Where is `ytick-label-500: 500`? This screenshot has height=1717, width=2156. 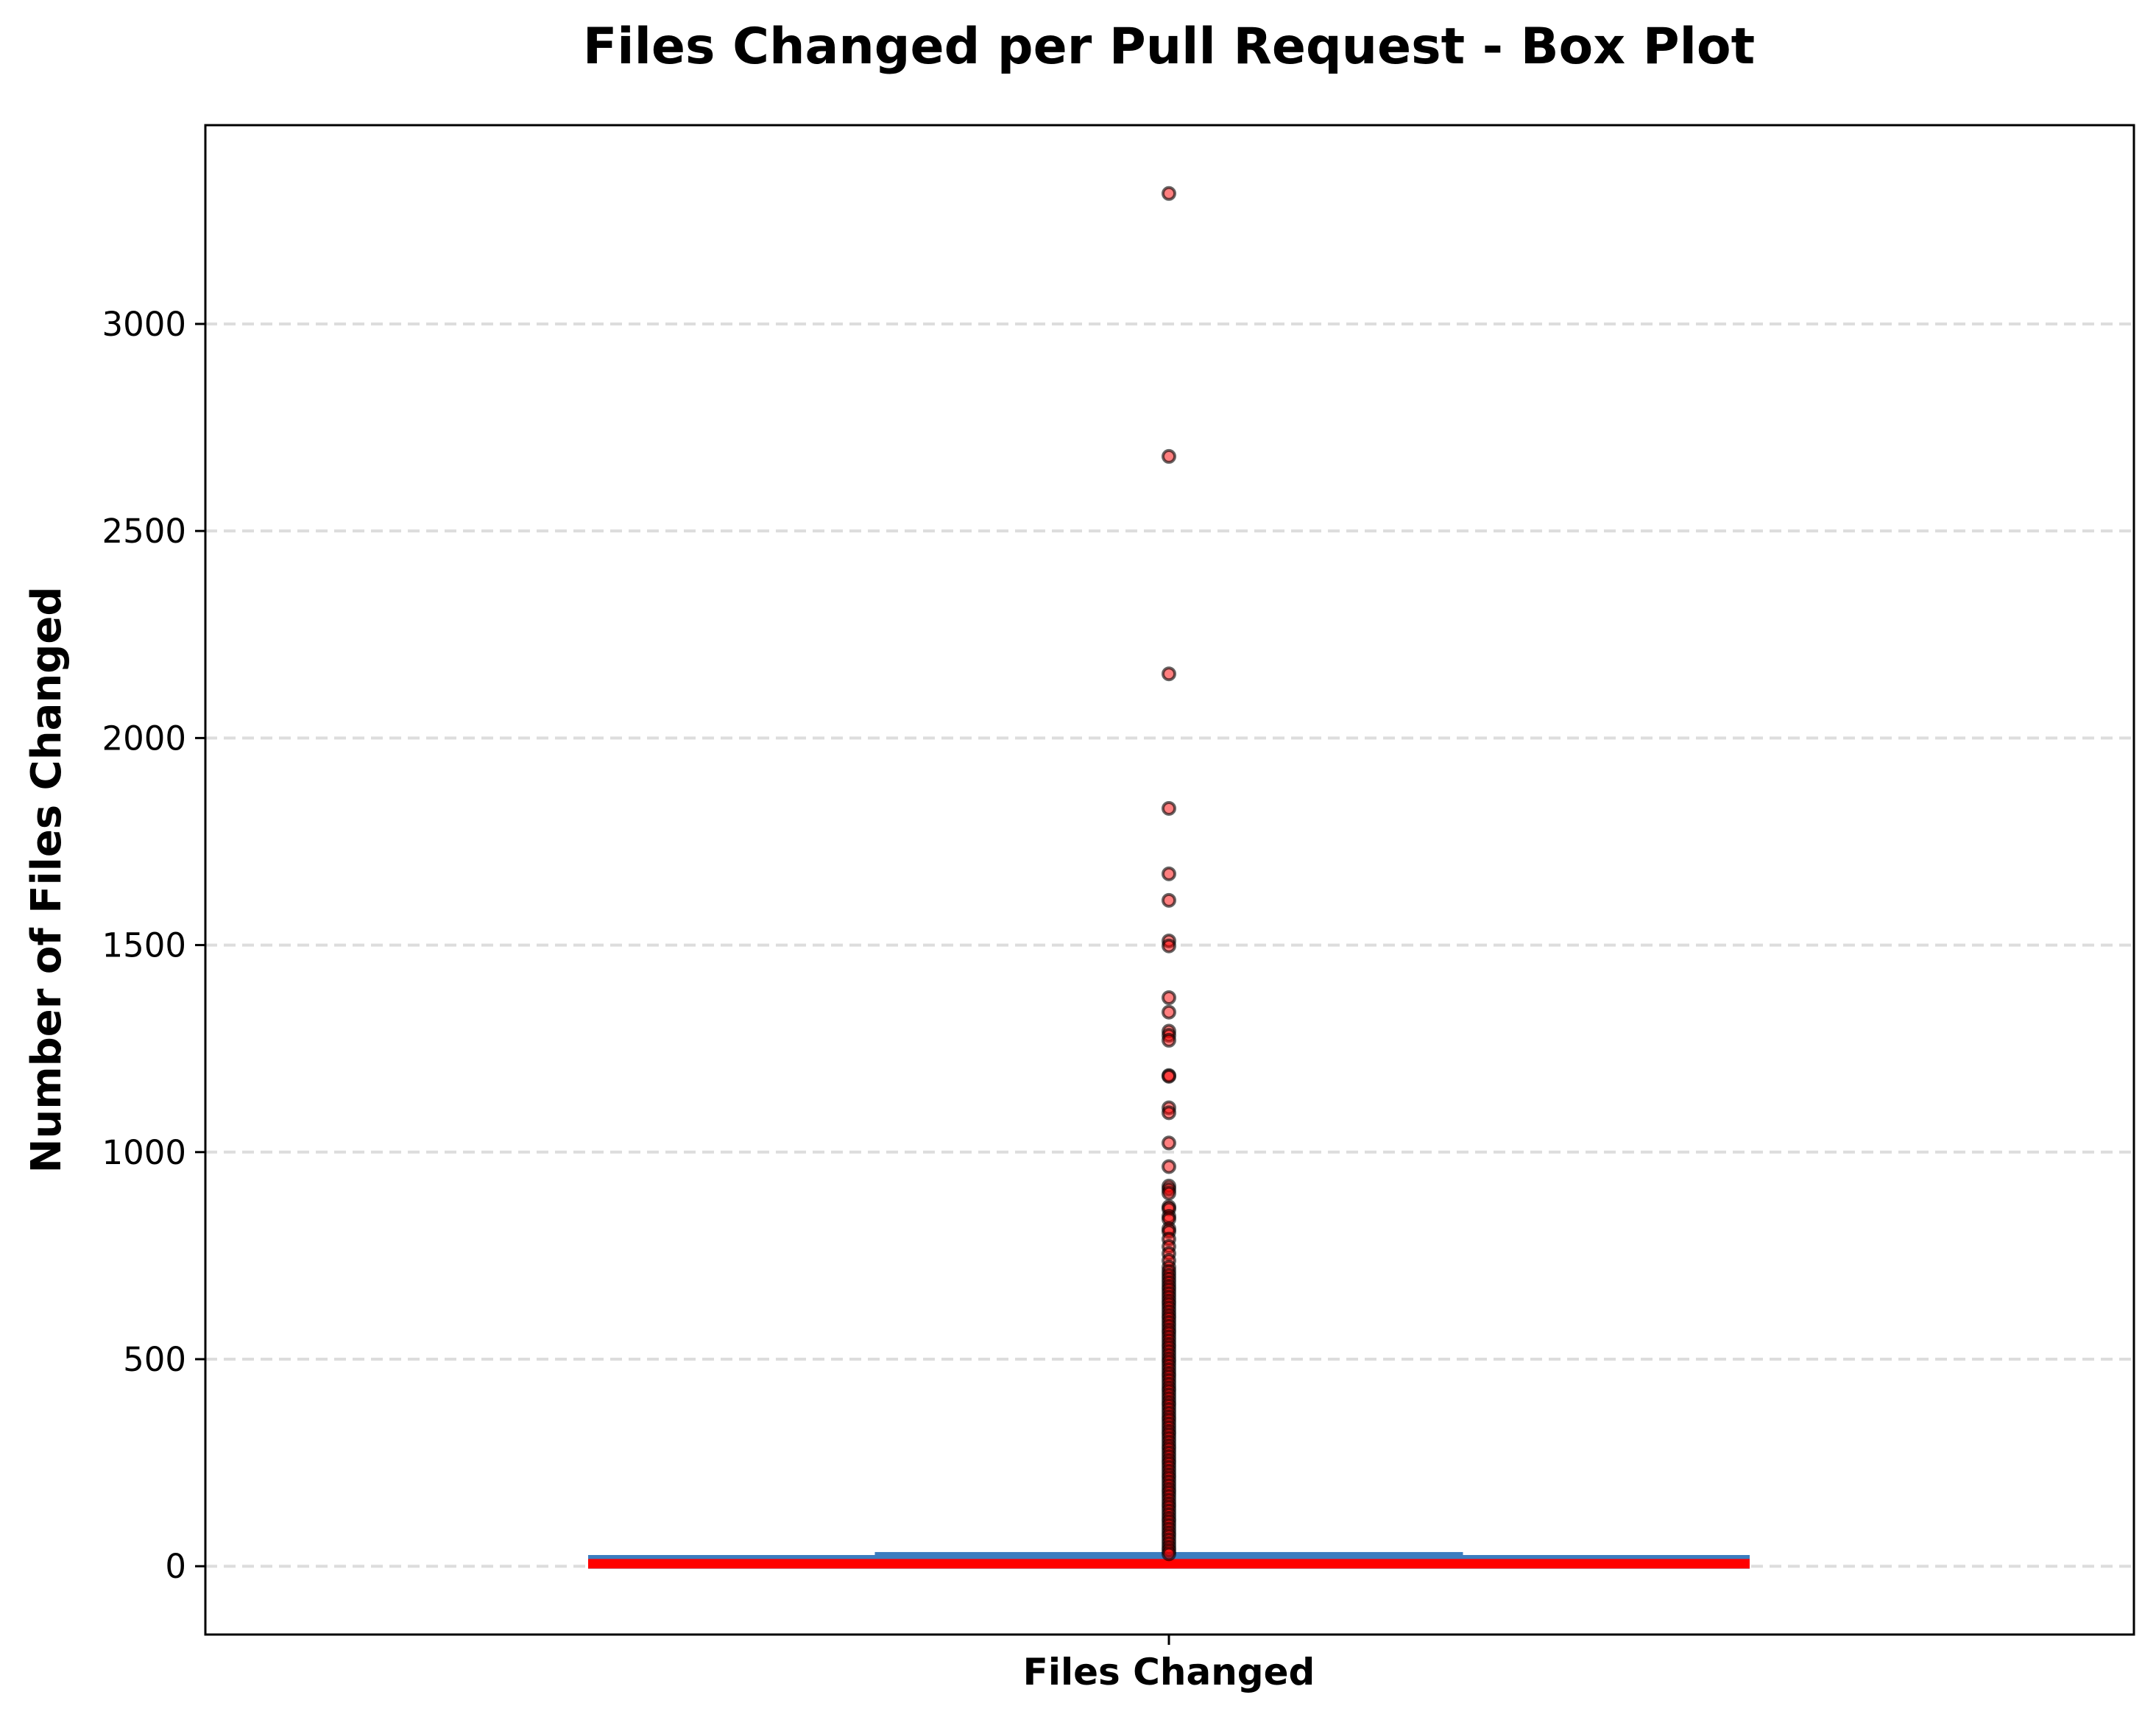 ytick-label-500: 500 is located at coordinates (154, 1359).